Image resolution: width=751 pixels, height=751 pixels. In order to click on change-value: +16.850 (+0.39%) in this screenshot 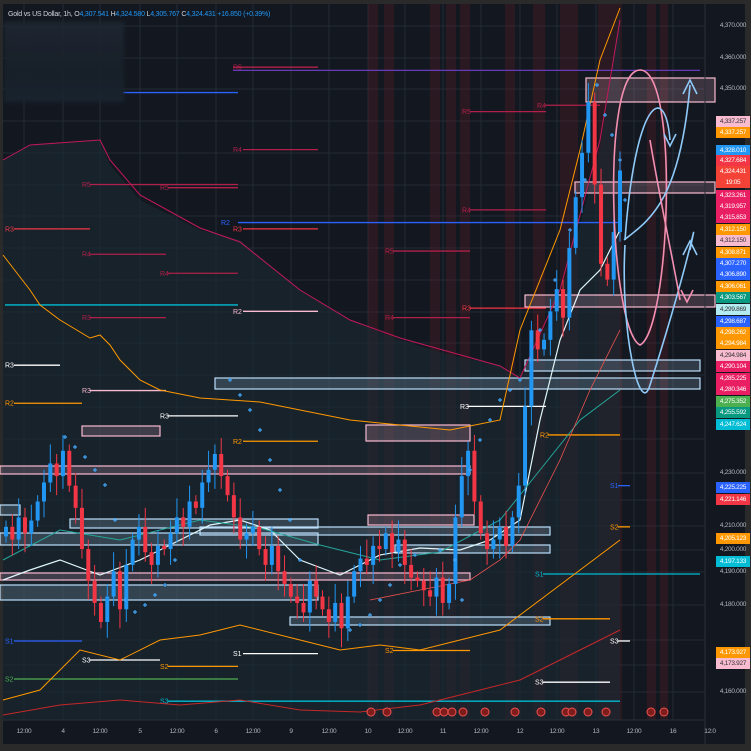, I will do `click(244, 14)`.